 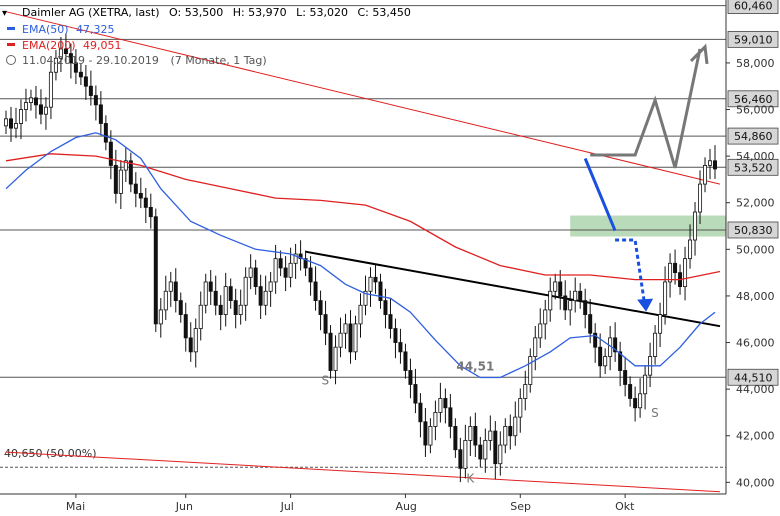 I want to click on annotations: 44,51 S S K, so click(x=490, y=423).